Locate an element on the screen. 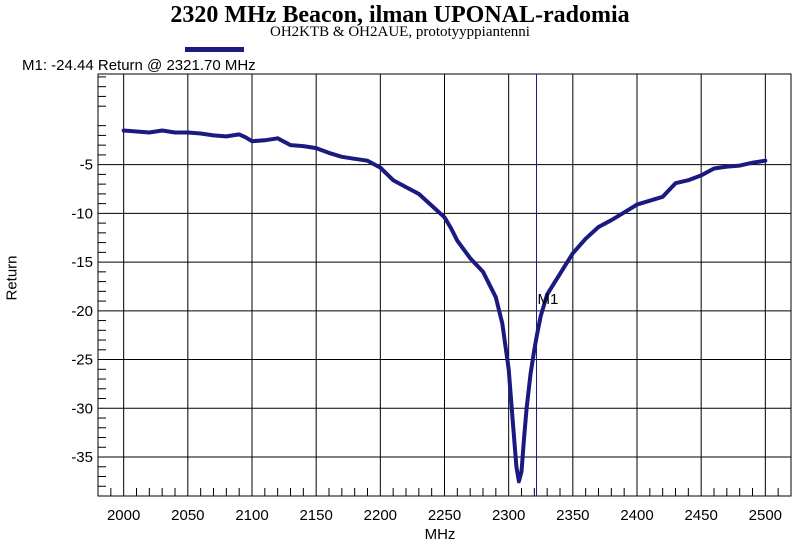  y-tick-label: -30 is located at coordinates (82, 408).